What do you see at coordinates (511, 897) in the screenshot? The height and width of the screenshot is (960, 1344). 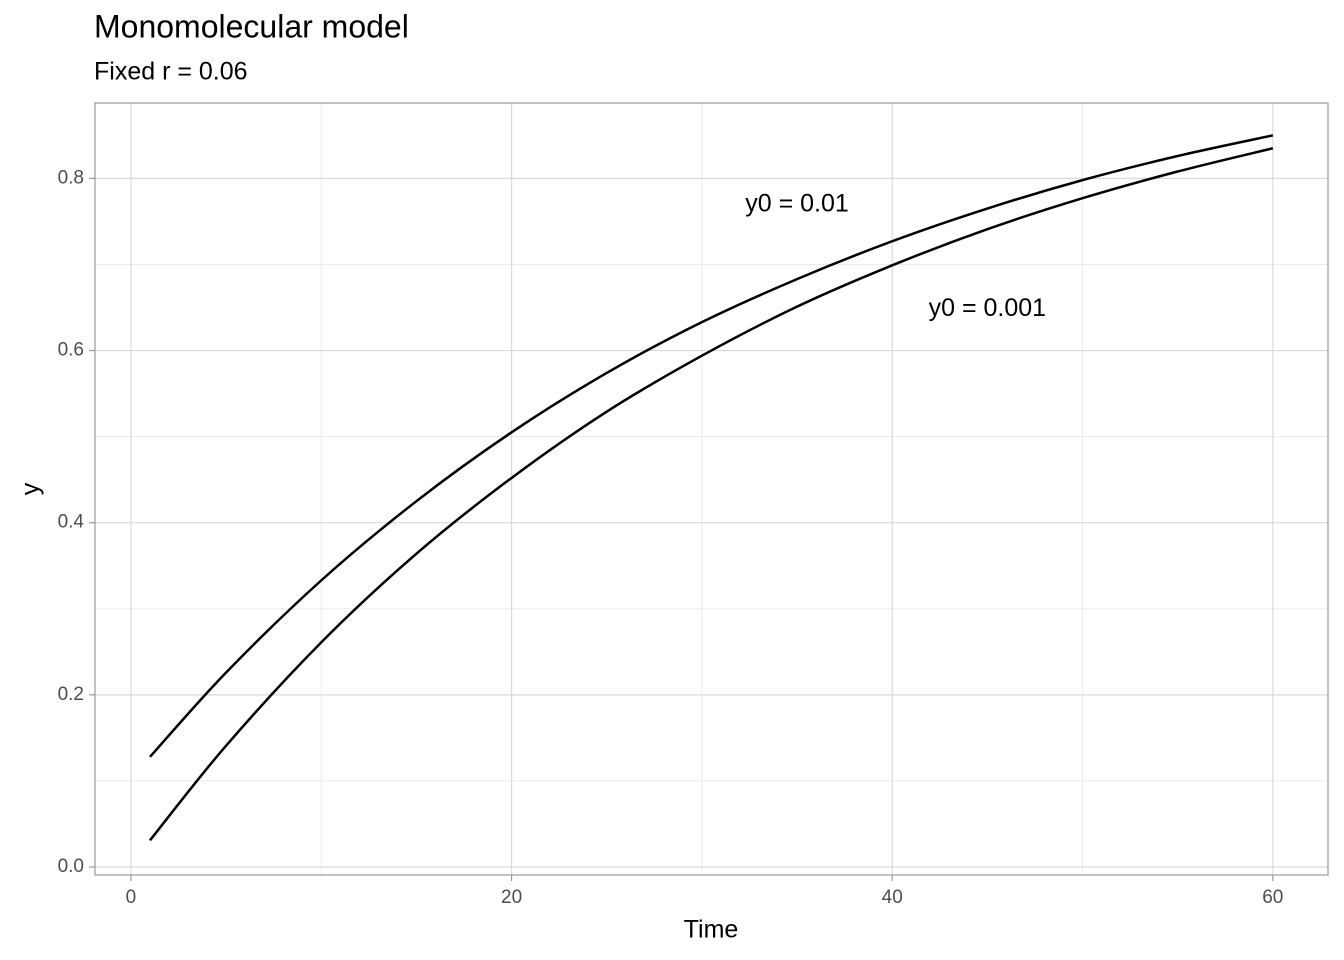 I see `x-tick-label: 20` at bounding box center [511, 897].